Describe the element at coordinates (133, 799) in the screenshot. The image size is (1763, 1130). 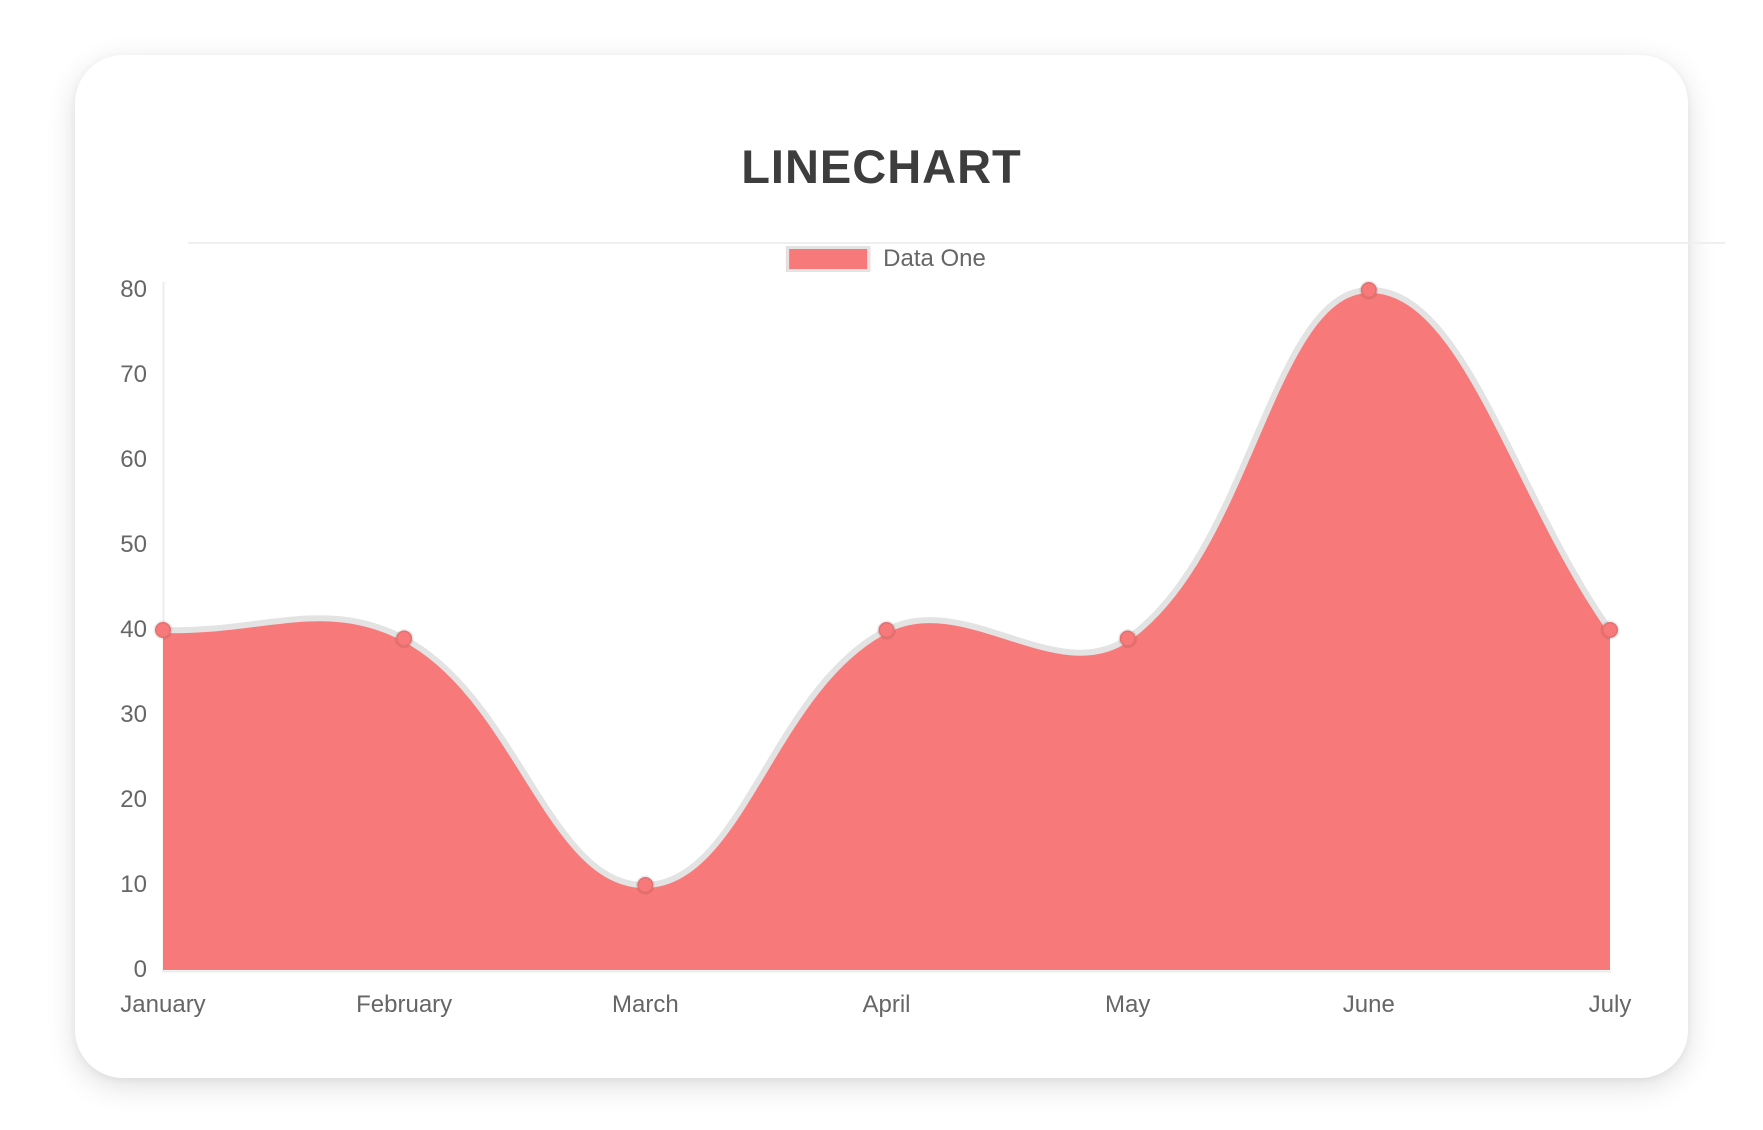
I see `y-tick-label-20: 20` at that location.